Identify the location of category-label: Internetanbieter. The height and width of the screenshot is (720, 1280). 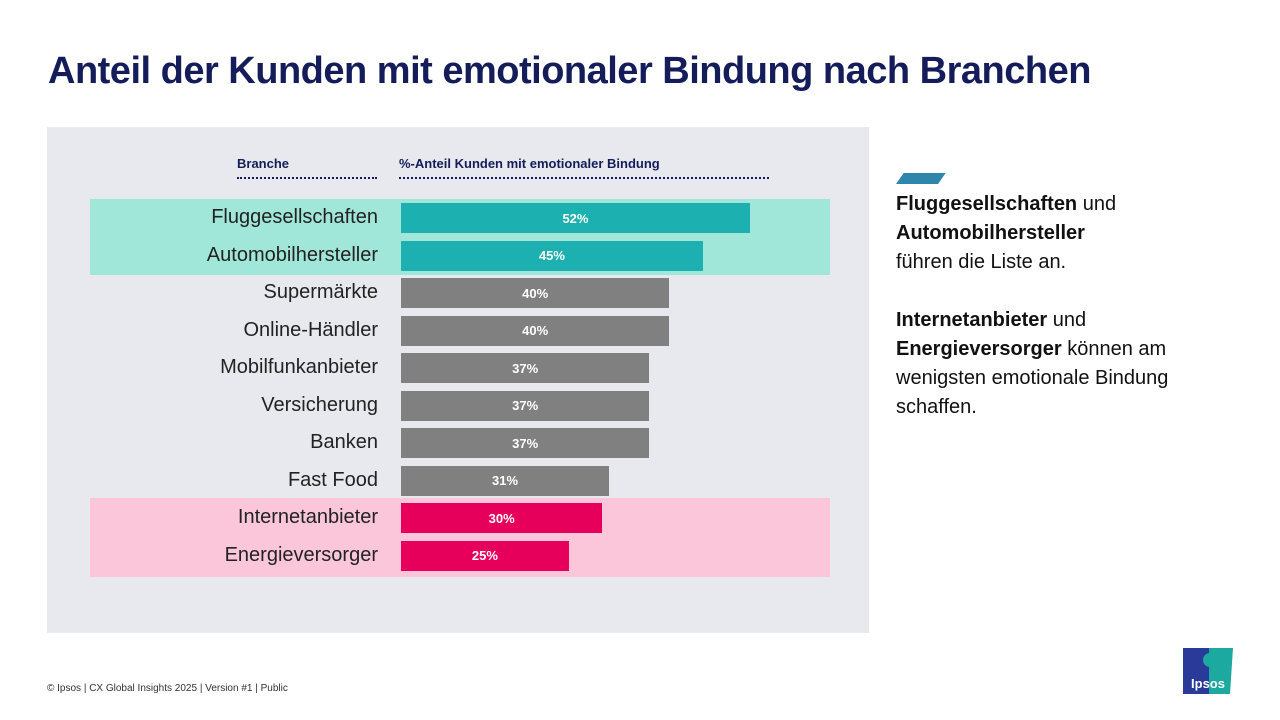
(307, 517).